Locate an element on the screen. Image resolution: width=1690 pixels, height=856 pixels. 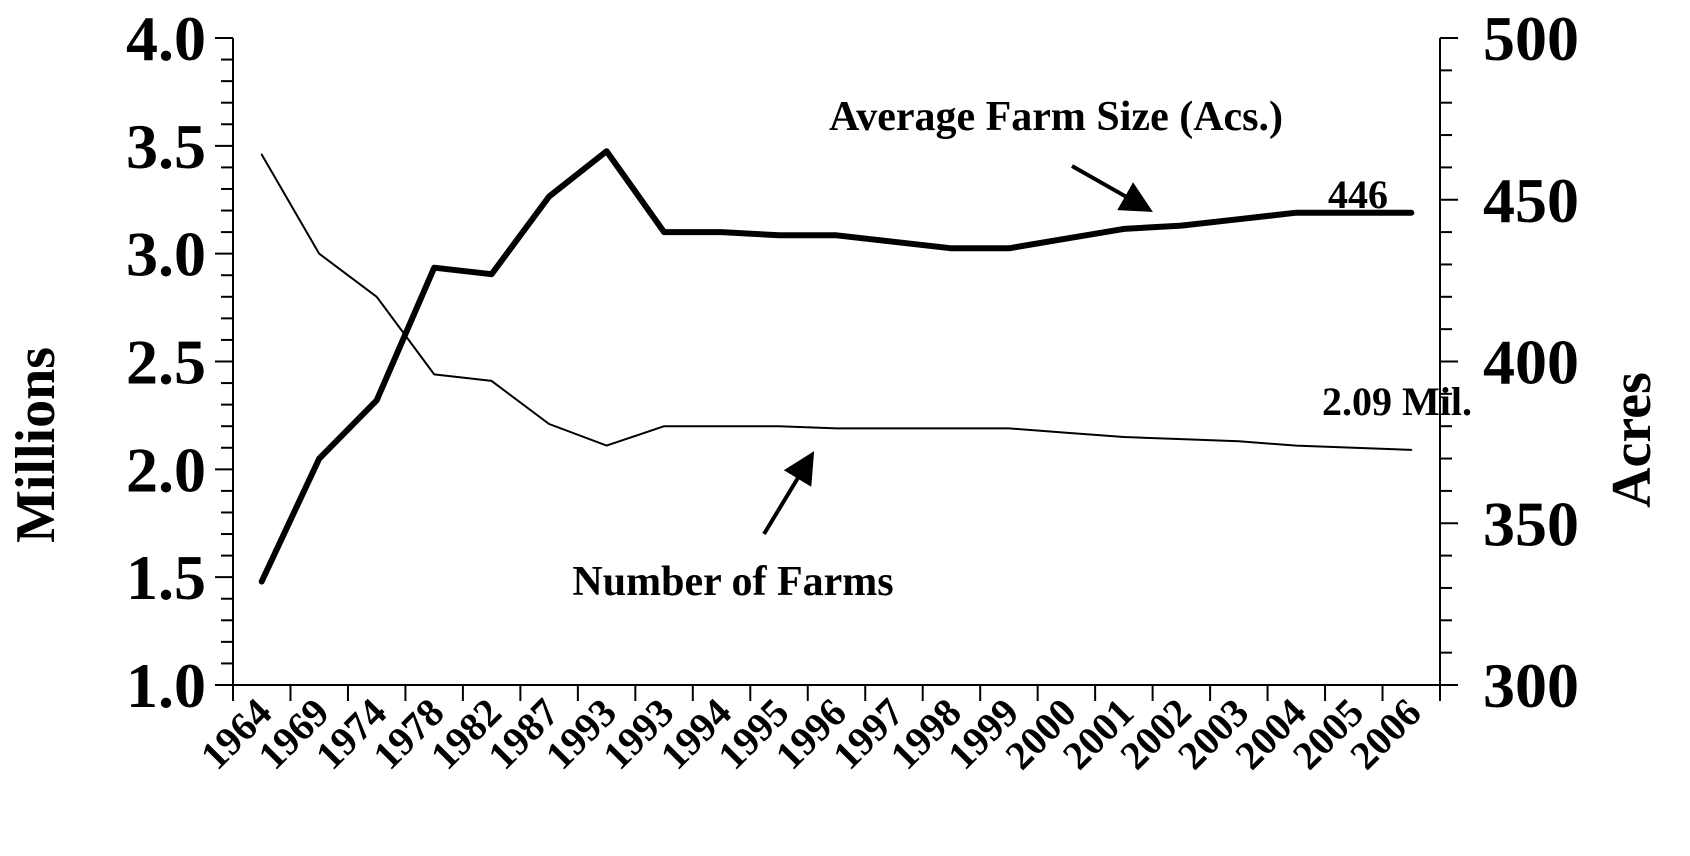
left-tick-label: 3.5 is located at coordinates (166, 146).